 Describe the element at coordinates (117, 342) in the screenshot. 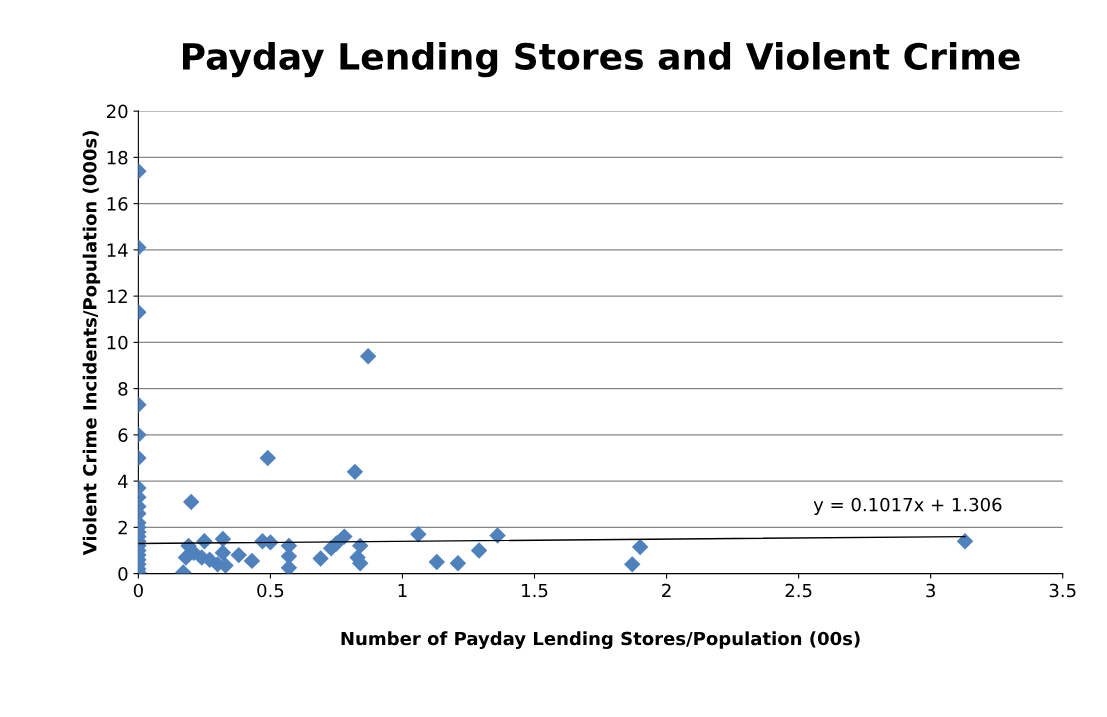

I see `y-tick-label: 10` at that location.